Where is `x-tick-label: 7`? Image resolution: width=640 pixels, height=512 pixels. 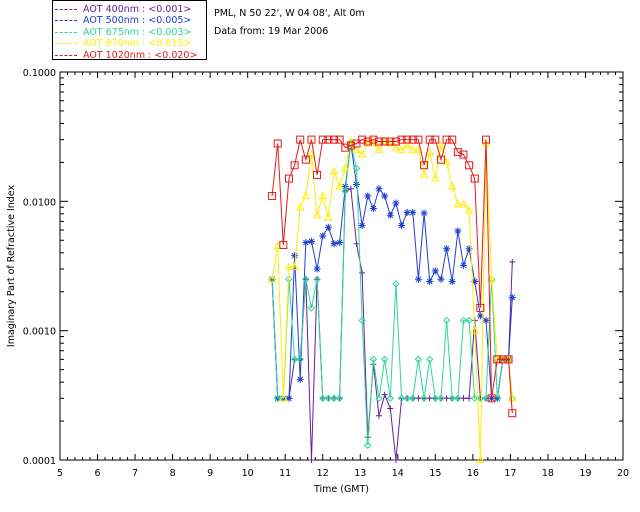
x-tick-label: 7 is located at coordinates (135, 473).